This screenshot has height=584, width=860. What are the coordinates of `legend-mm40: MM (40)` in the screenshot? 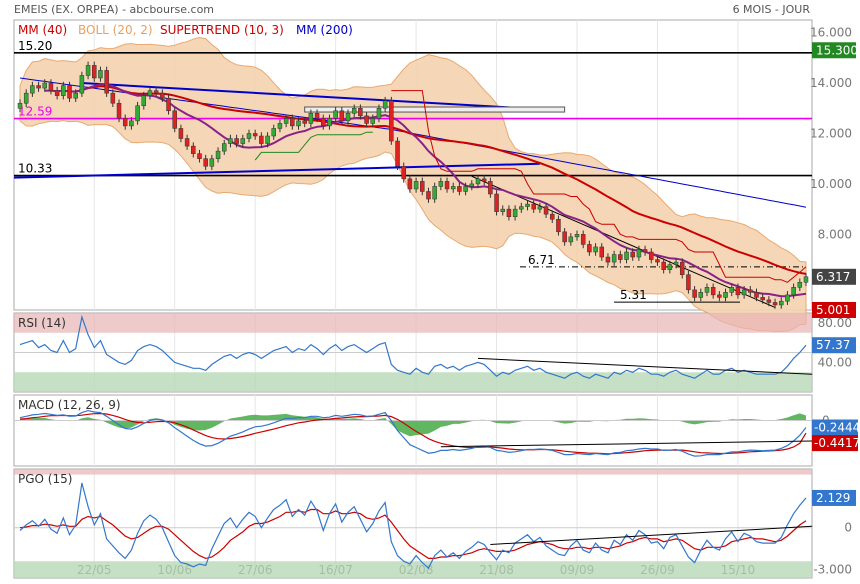 It's located at (42, 30).